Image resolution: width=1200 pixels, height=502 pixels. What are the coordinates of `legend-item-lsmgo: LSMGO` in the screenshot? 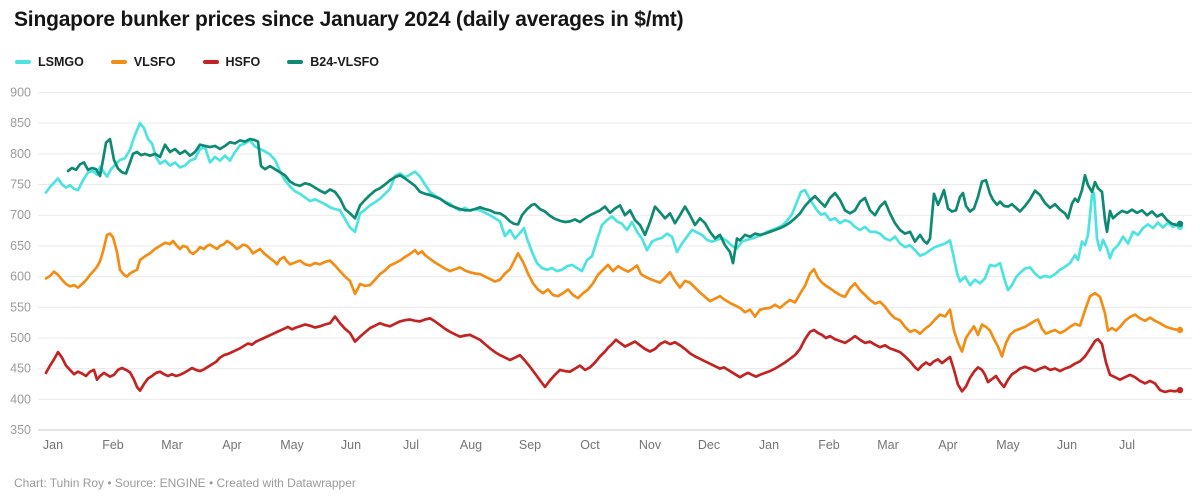 It's located at (49, 62).